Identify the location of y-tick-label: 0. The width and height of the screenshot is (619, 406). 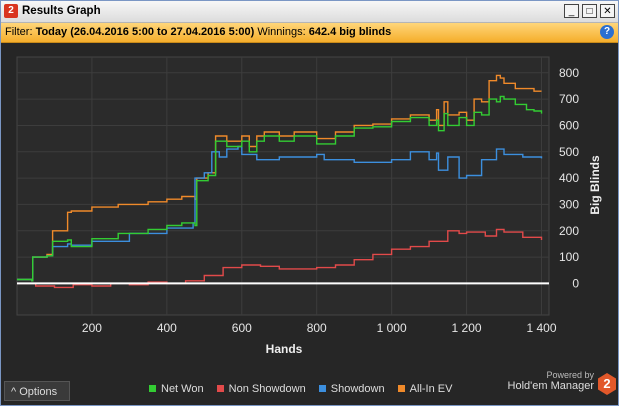
(575, 283).